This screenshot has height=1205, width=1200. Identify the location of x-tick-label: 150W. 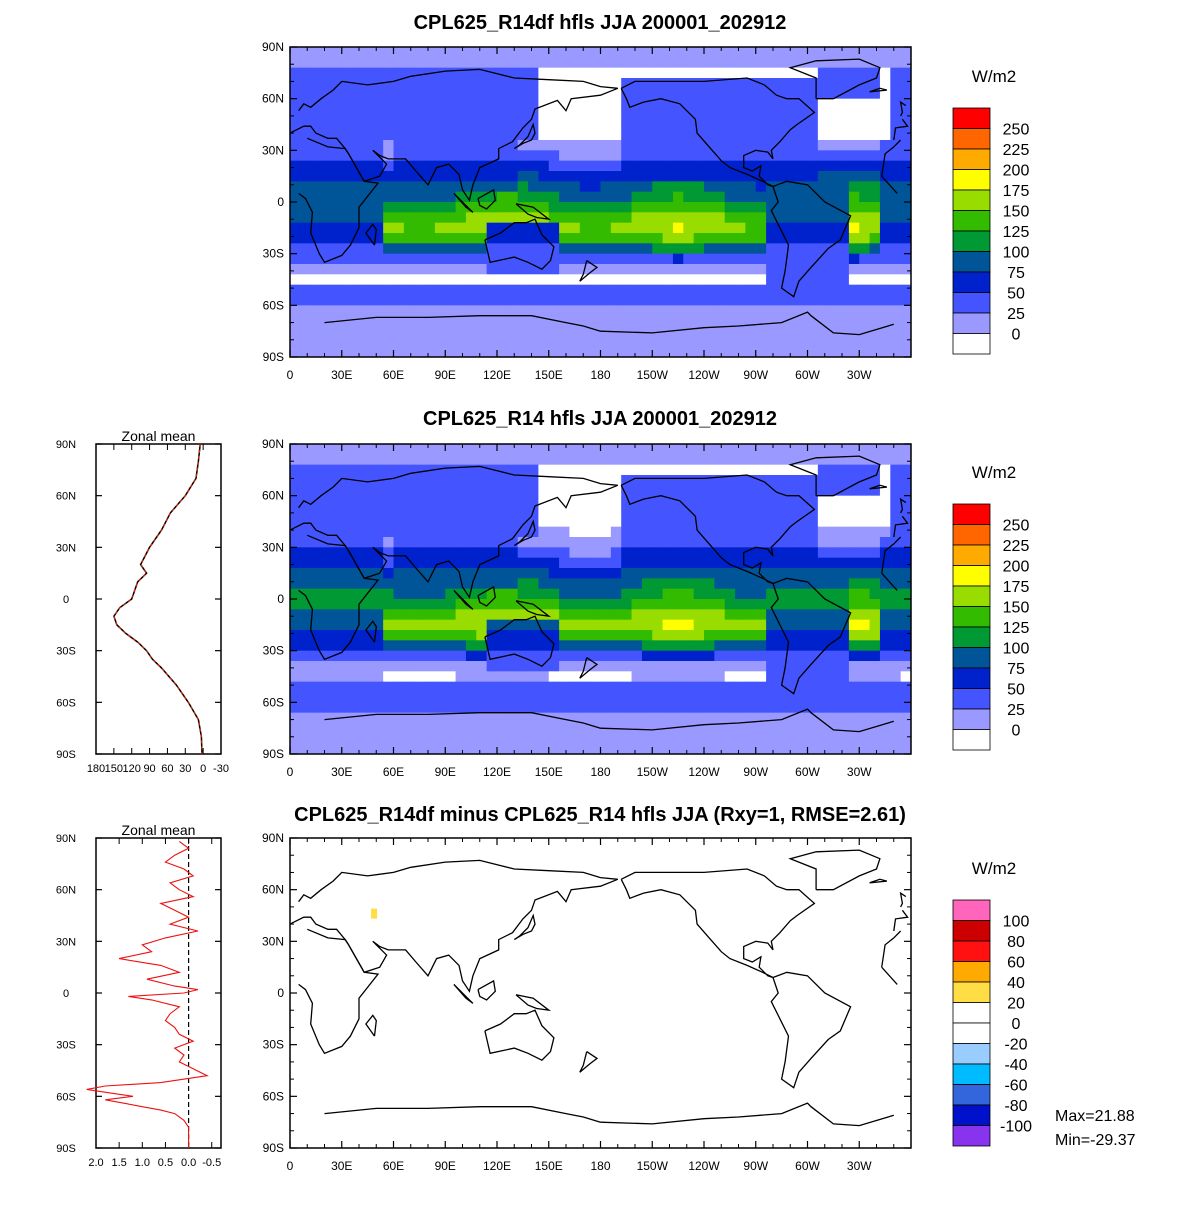
(653, 772).